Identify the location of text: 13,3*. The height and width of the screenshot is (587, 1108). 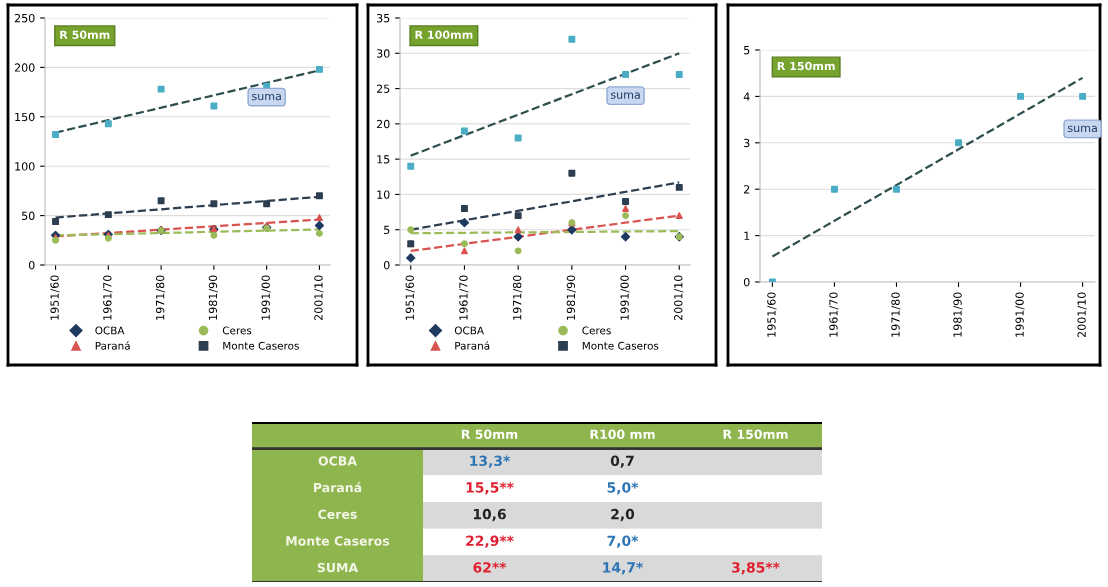
(490, 461).